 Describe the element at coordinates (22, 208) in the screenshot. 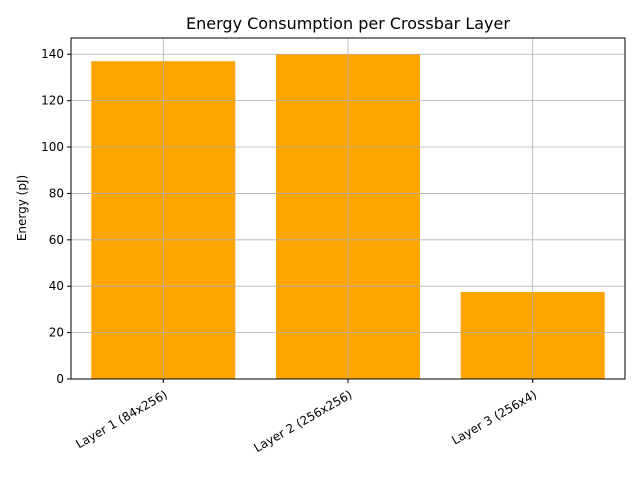

I see `y-axis-label: Energy (pJ)` at that location.